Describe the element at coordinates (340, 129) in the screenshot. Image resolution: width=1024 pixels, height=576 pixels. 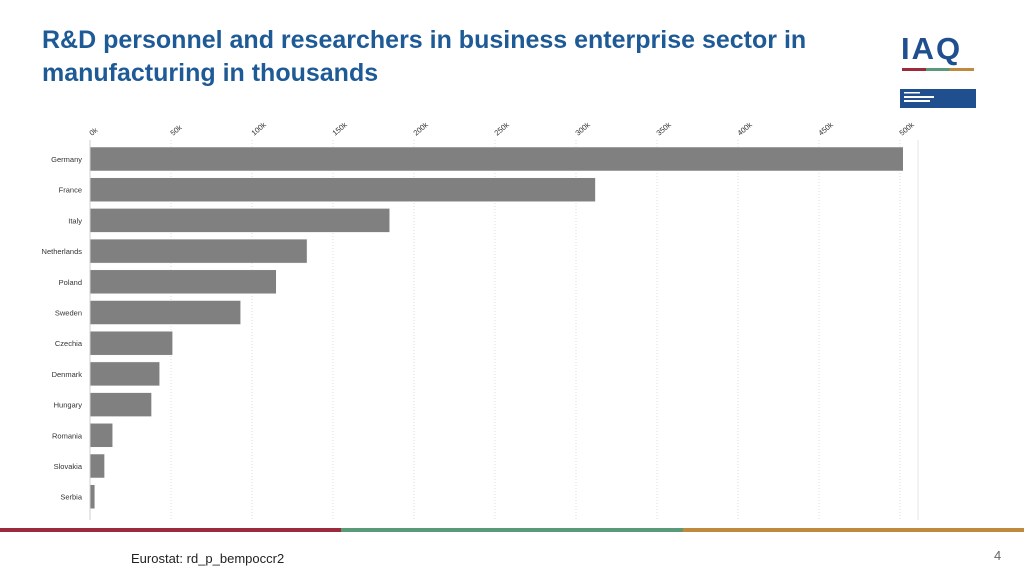
I see `x-tick-label: 150k` at that location.